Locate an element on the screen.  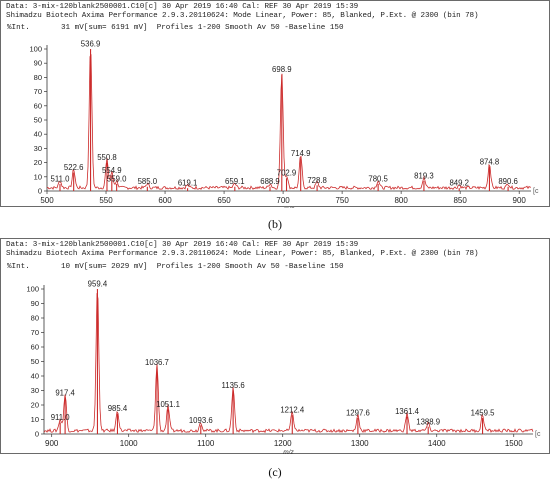
x-tick-label: 800 is located at coordinates (401, 200).